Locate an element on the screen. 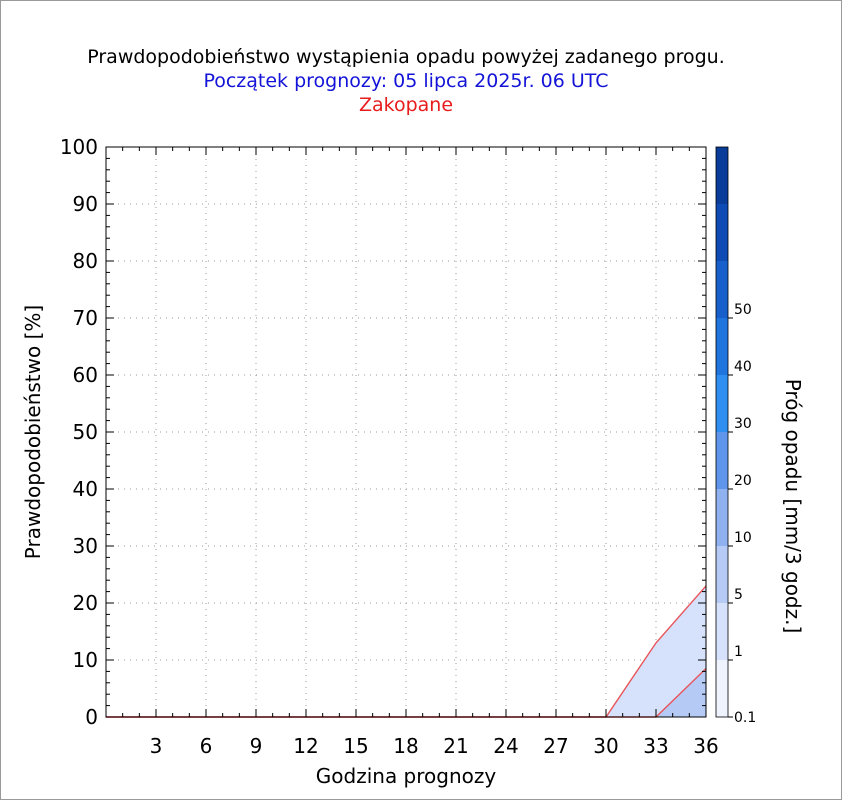  y-tick-label: 80 is located at coordinates (85, 261).